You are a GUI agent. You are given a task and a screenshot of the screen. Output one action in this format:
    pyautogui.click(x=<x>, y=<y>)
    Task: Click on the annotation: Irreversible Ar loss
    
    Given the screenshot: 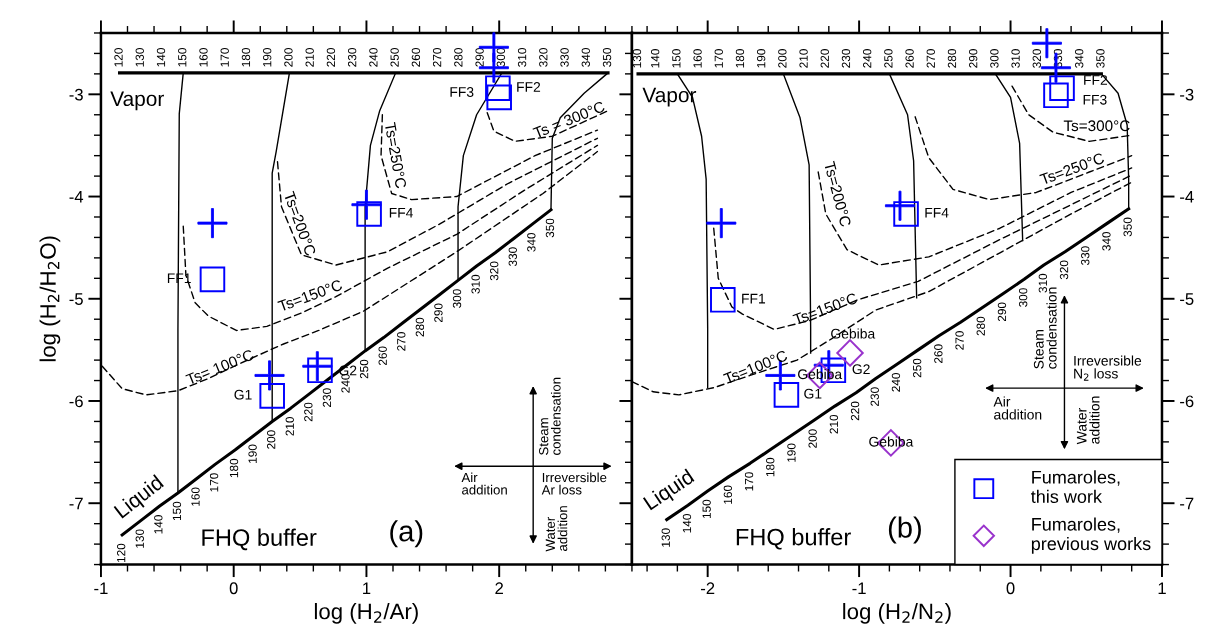 What is the action you would take?
    pyautogui.click(x=574, y=483)
    